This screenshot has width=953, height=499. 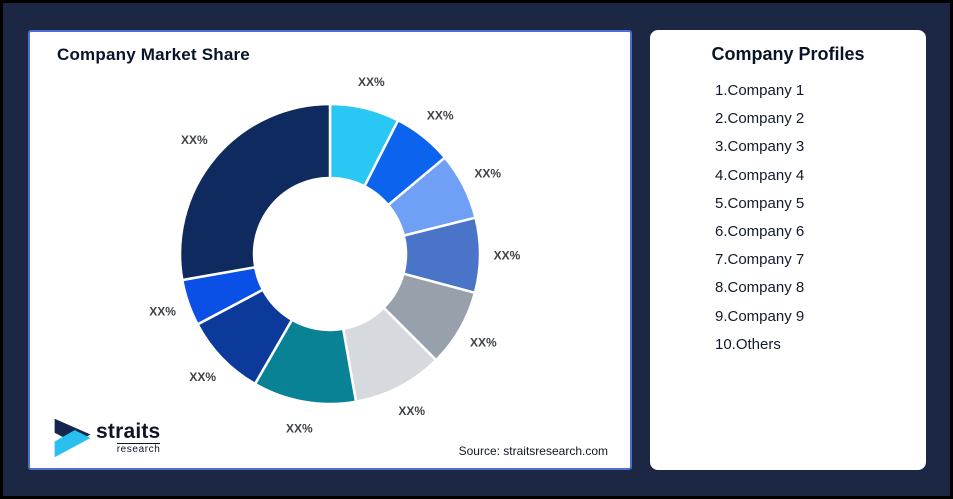 I want to click on company-list-item: 7.Company 7, so click(x=760, y=260).